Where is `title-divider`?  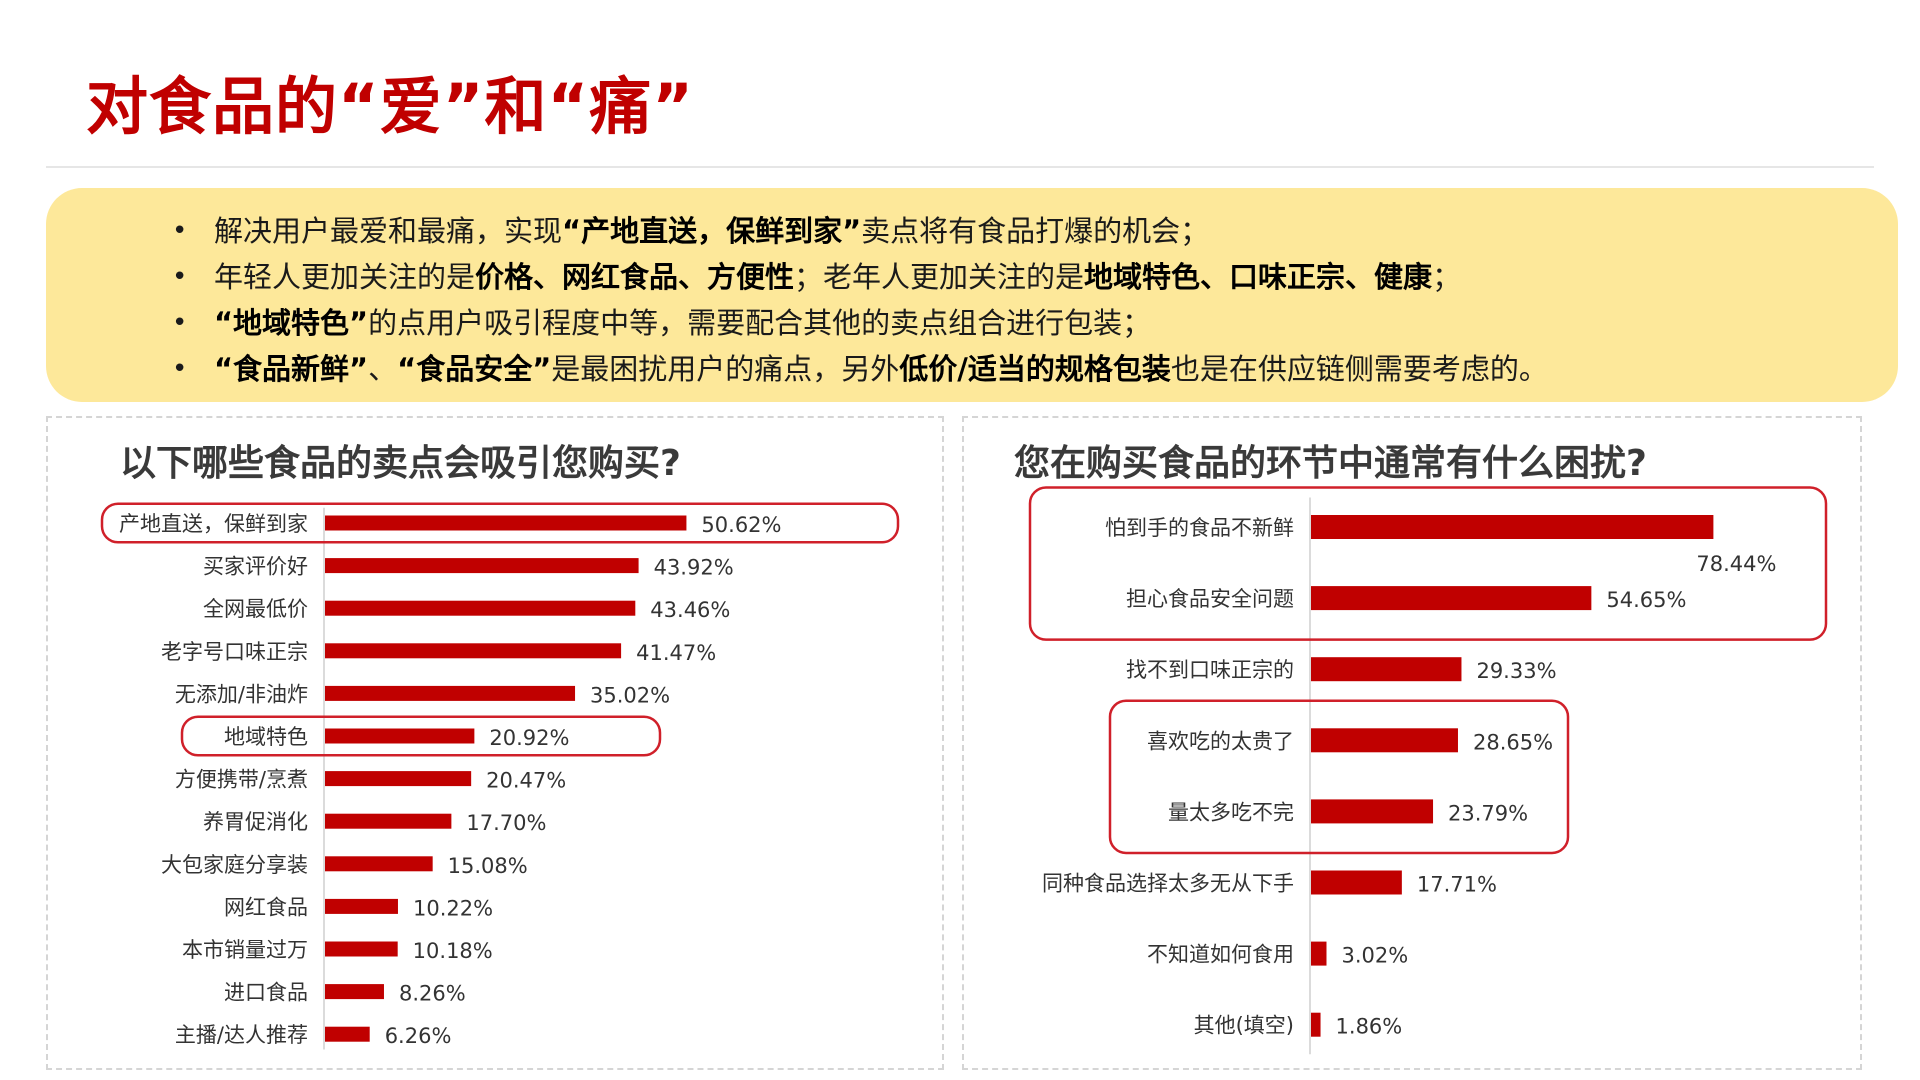
title-divider is located at coordinates (960, 167).